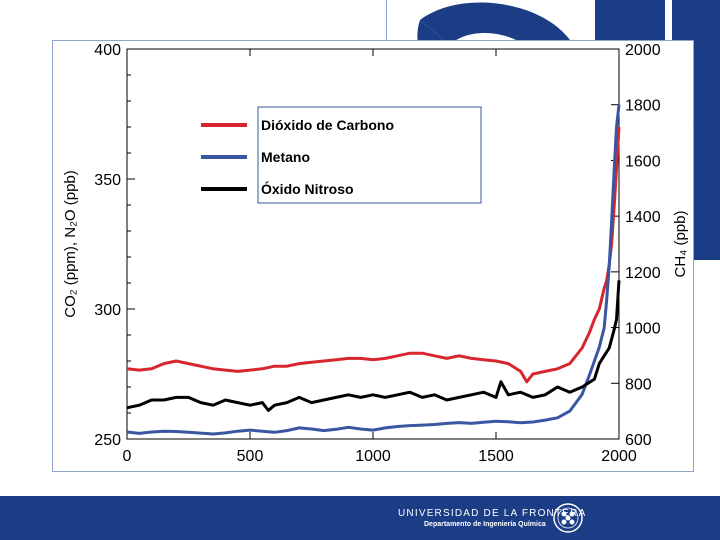  Describe the element at coordinates (638, 384) in the screenshot. I see `y-right-tick-label: 800` at that location.